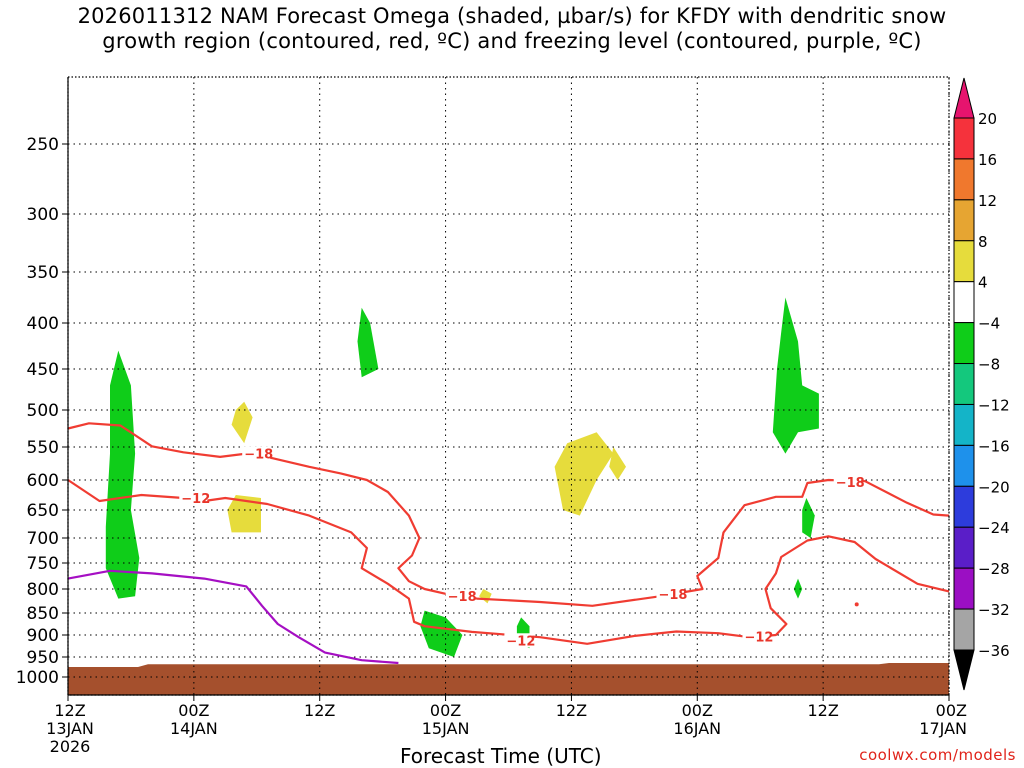 The image size is (1024, 768). Describe the element at coordinates (43, 511) in the screenshot. I see `y-tick-label: 650` at that location.